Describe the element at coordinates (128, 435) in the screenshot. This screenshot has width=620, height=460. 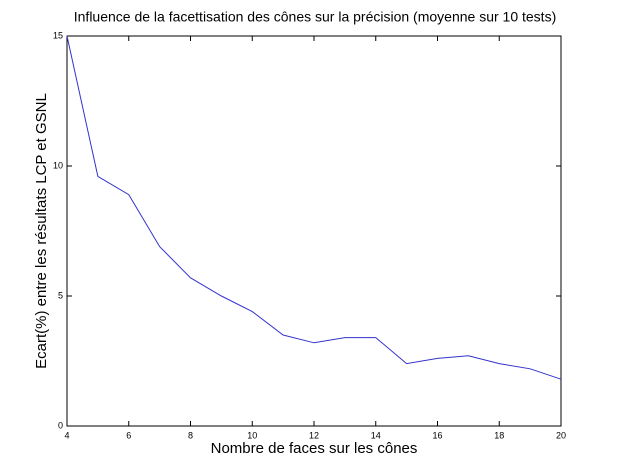
I see `x-tick-label: 6` at that location.